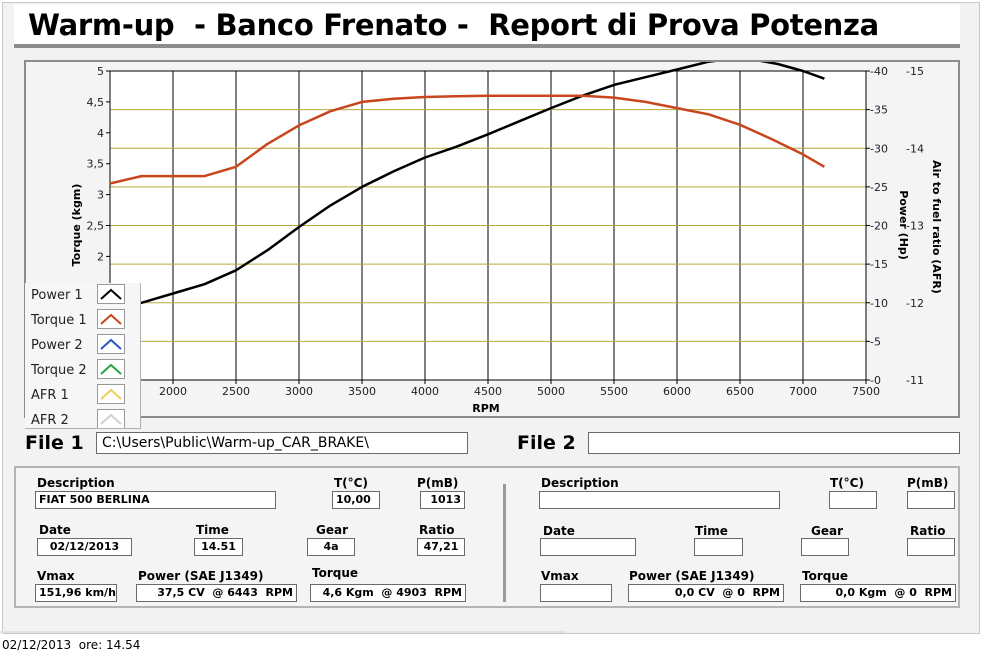  Describe the element at coordinates (155, 500) in the screenshot. I see `t1-description-field: FIAT 500 BERLINA` at that location.